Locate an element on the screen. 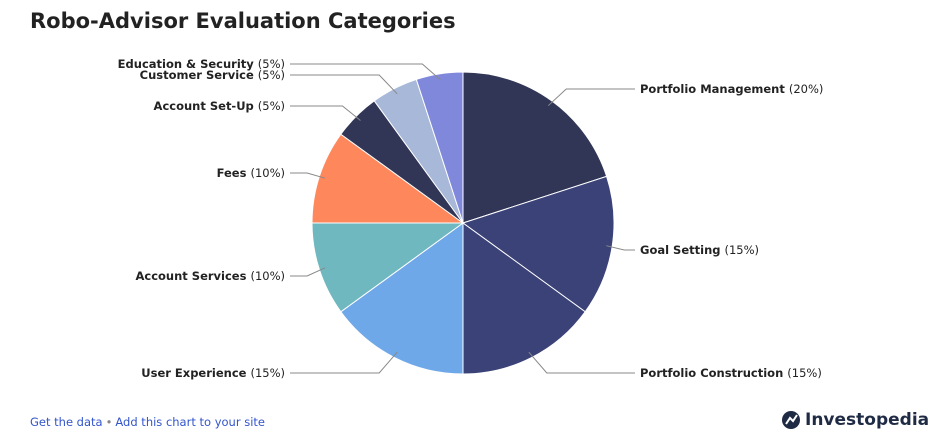  link: Add this chart to your site is located at coordinates (190, 422).